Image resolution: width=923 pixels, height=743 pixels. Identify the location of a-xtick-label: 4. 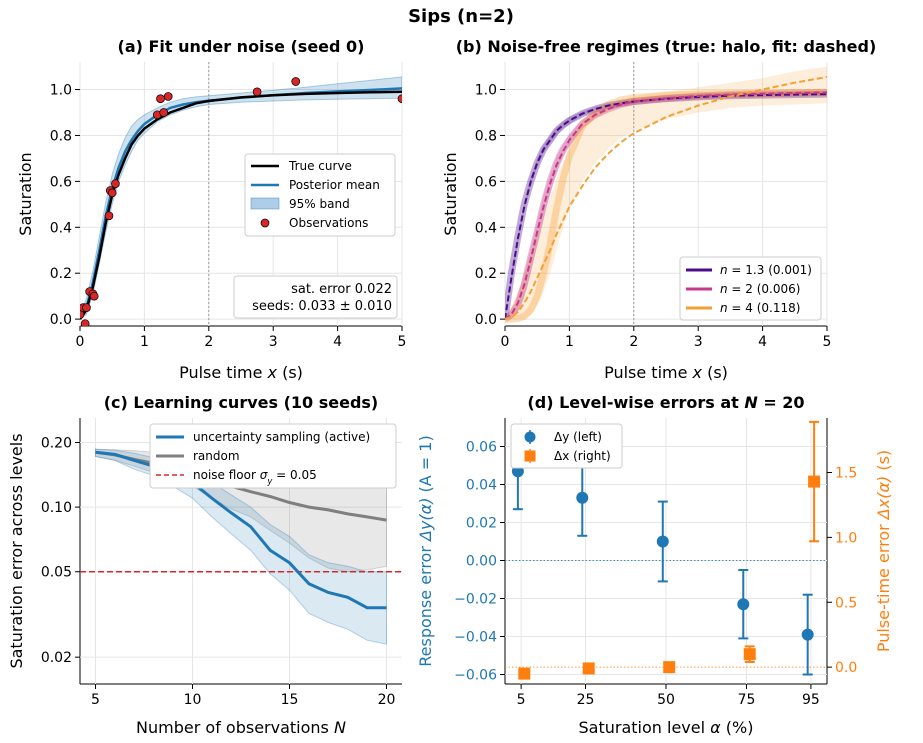
(337, 342).